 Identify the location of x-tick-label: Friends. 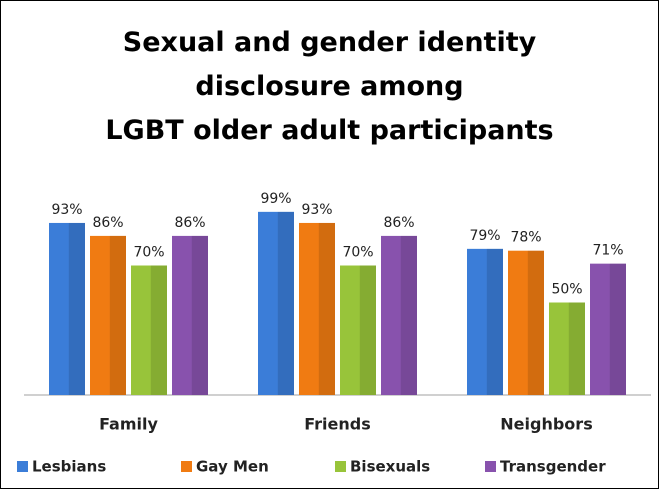
(337, 424).